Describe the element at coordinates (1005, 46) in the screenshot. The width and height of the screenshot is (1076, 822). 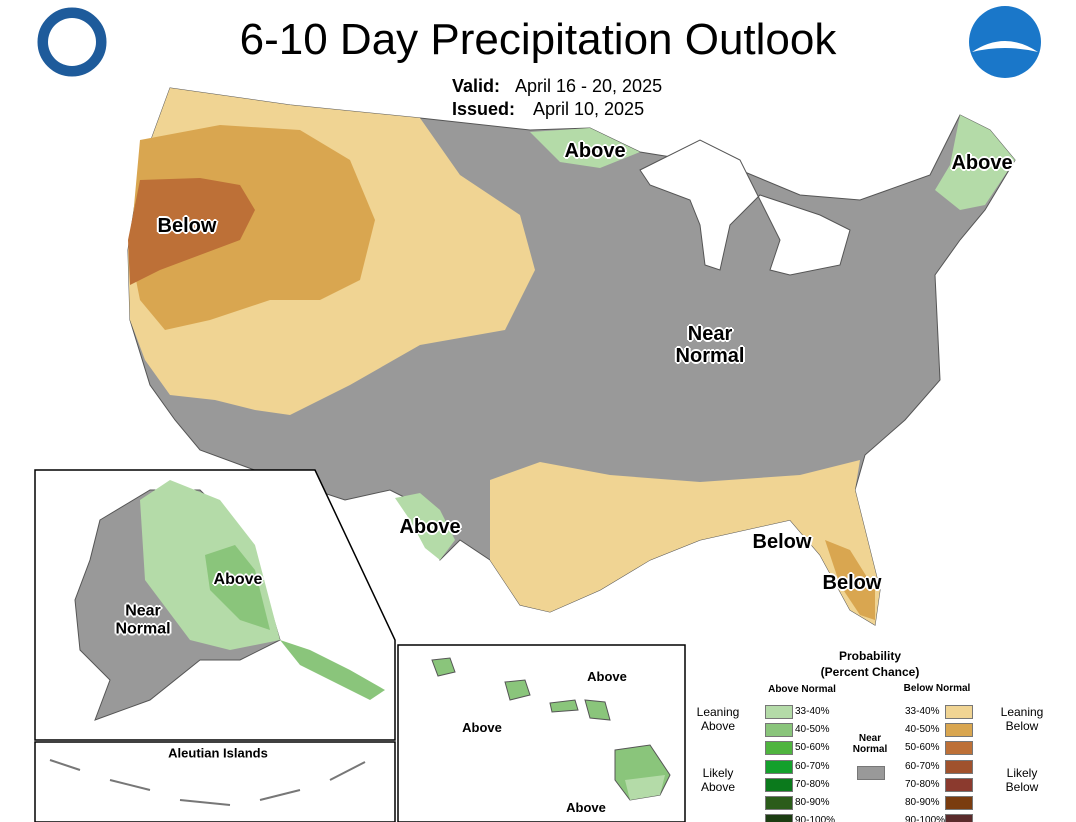
I see `noaa-bird` at that location.